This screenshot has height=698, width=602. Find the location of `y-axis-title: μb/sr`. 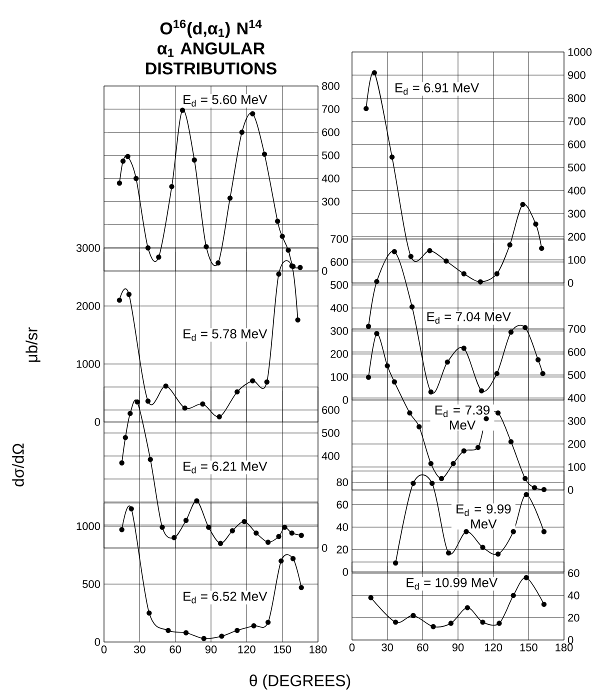

y-axis-title: μb/sr is located at coordinates (33, 344).